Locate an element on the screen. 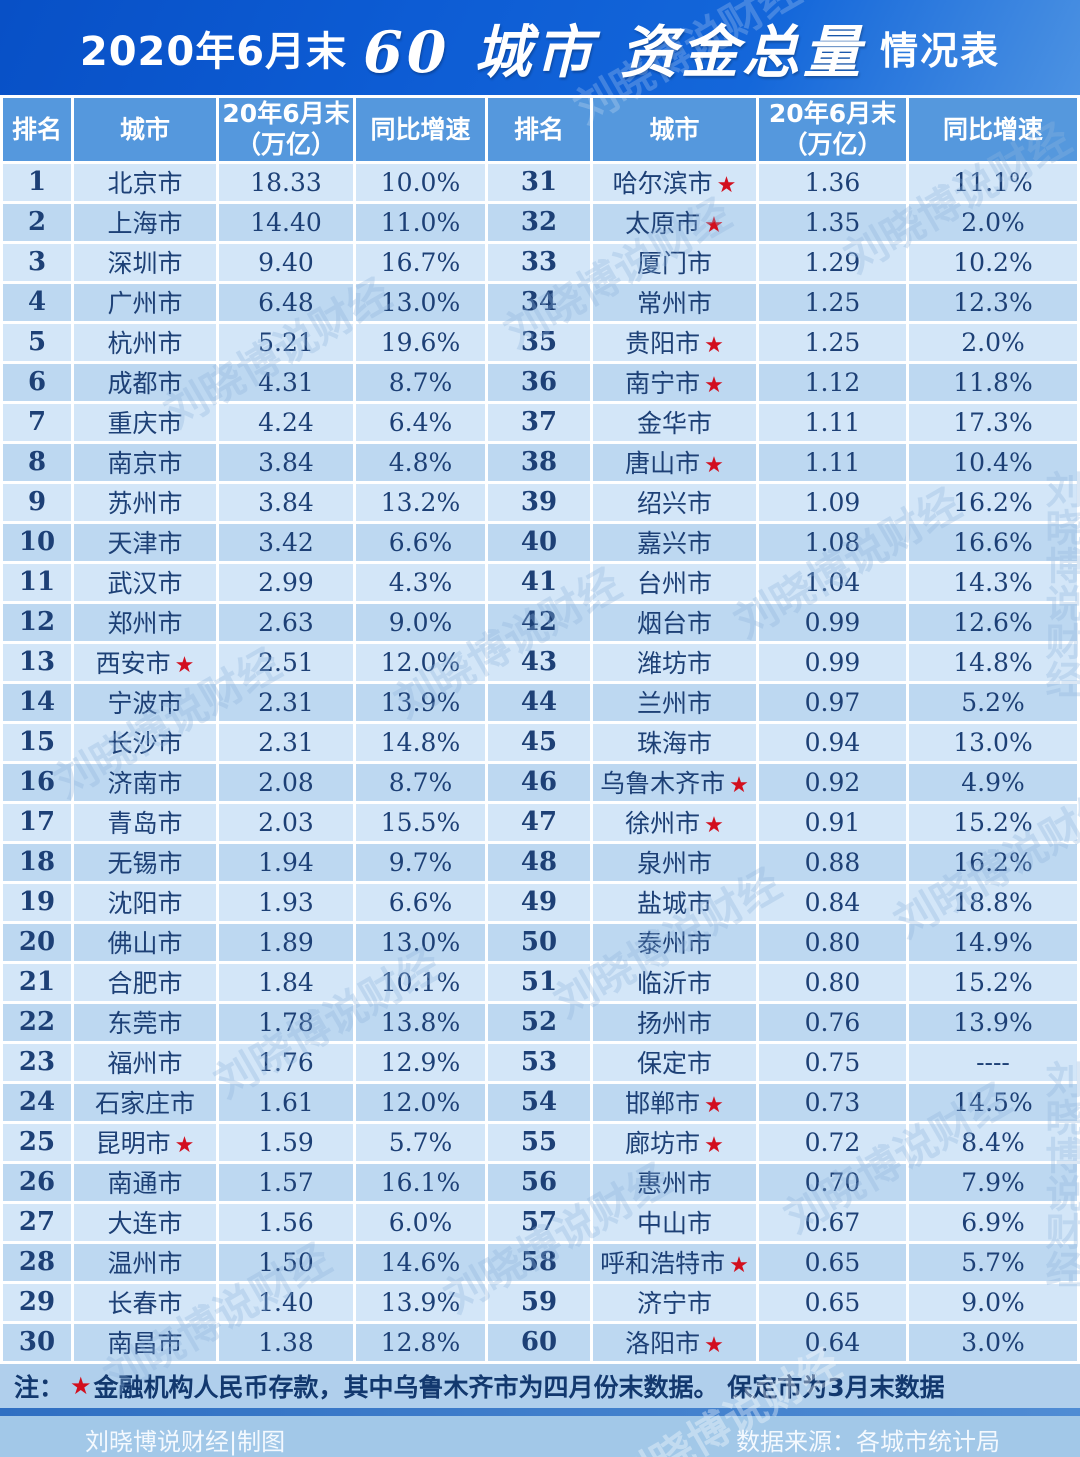  rank-cell: 30 is located at coordinates (37, 1342).